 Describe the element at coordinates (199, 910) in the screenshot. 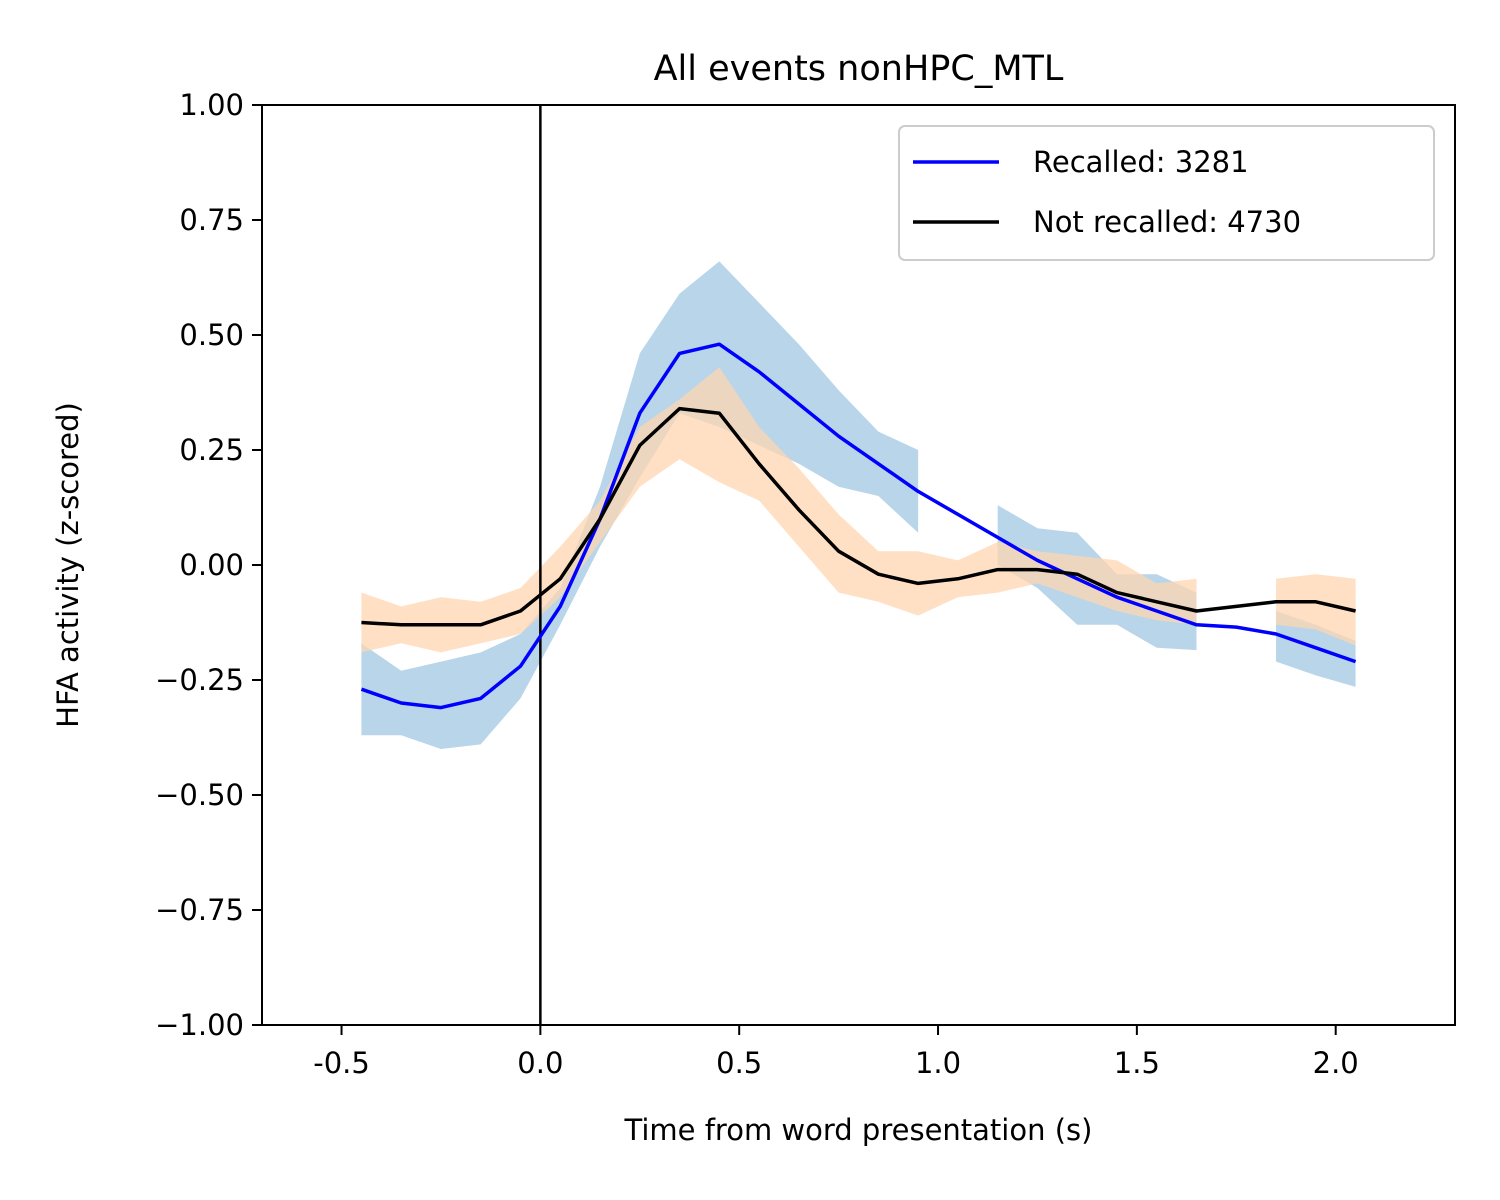

I see `y-tick-label: −0.75` at that location.